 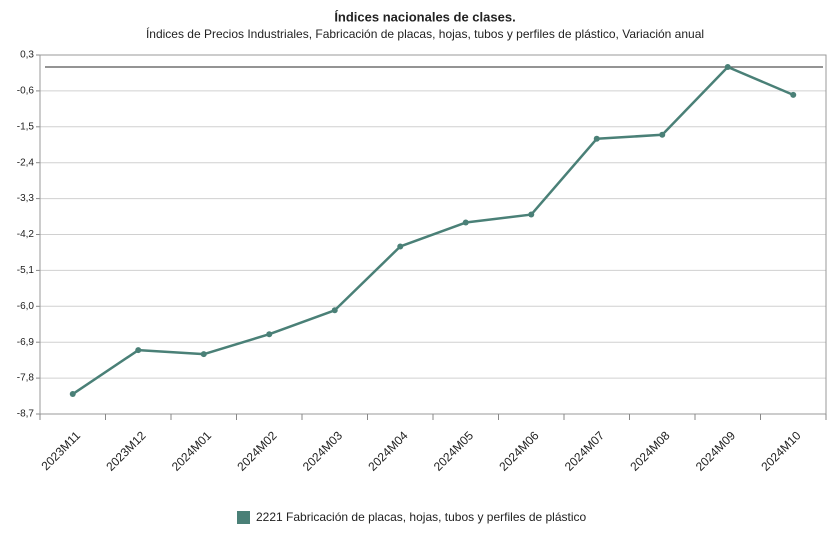 I want to click on x-tick-label: 2023M11, so click(x=60, y=450).